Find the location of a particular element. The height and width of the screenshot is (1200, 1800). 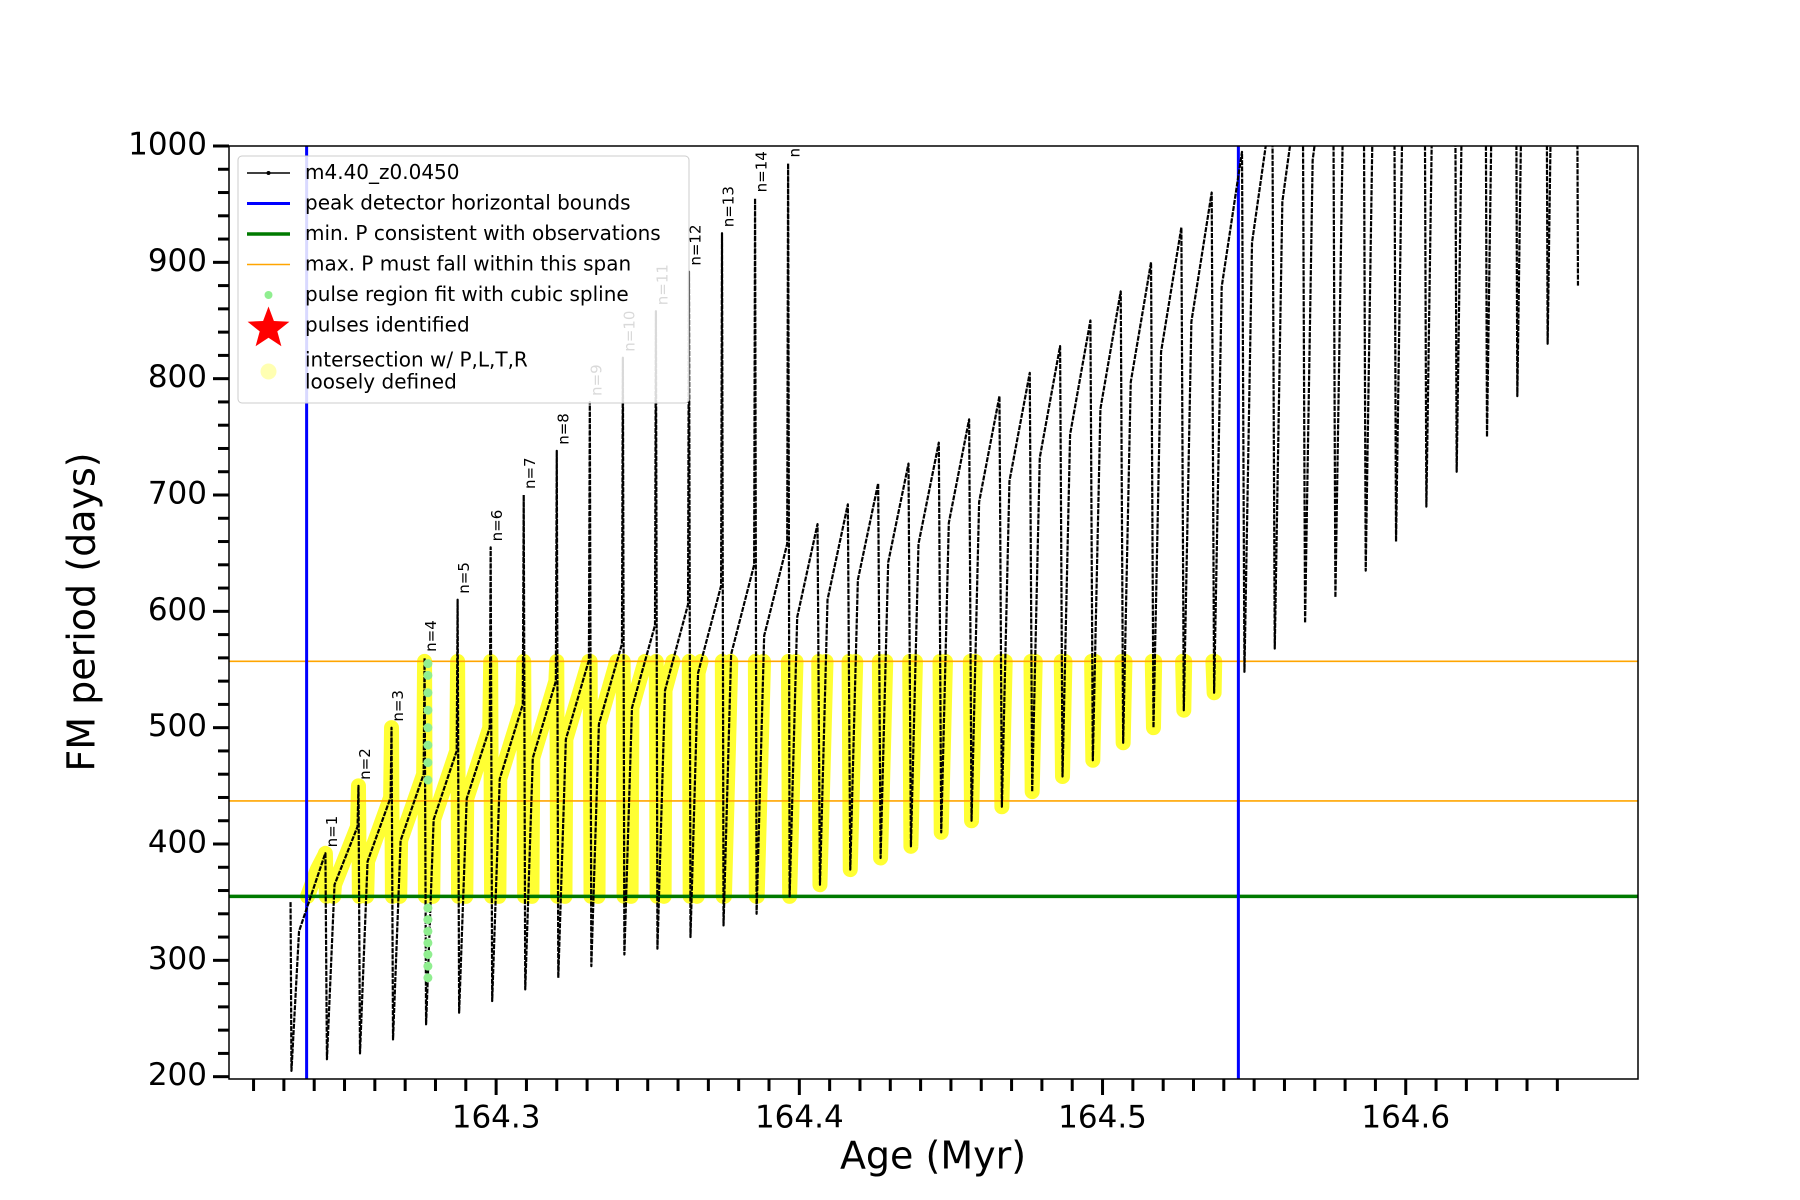

legend-label-line: peak detector horizontal bounds is located at coordinates (468, 202).